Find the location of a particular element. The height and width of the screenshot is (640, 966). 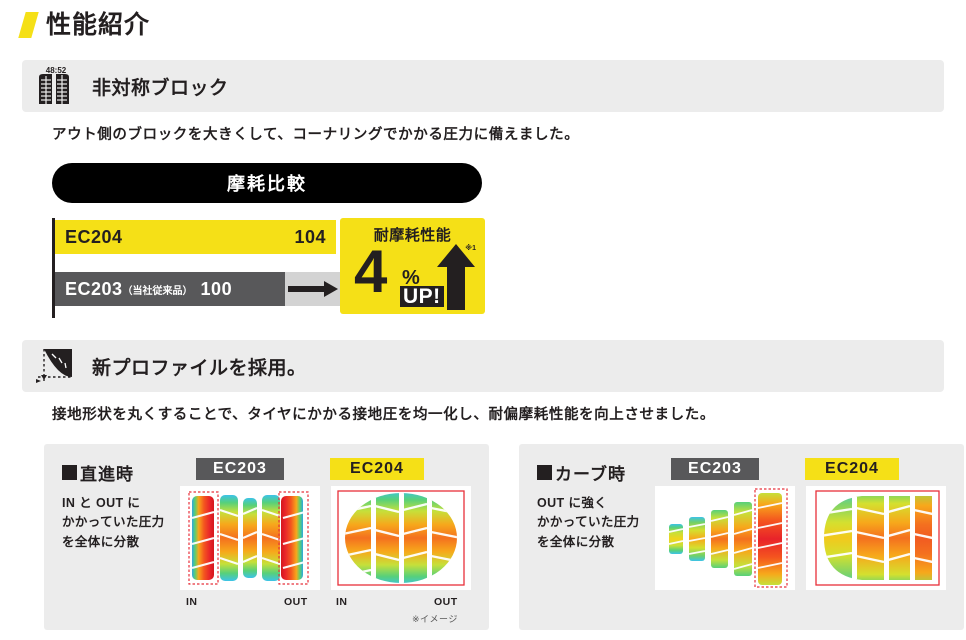

chart-growth-arrow-icon is located at coordinates (314, 289).